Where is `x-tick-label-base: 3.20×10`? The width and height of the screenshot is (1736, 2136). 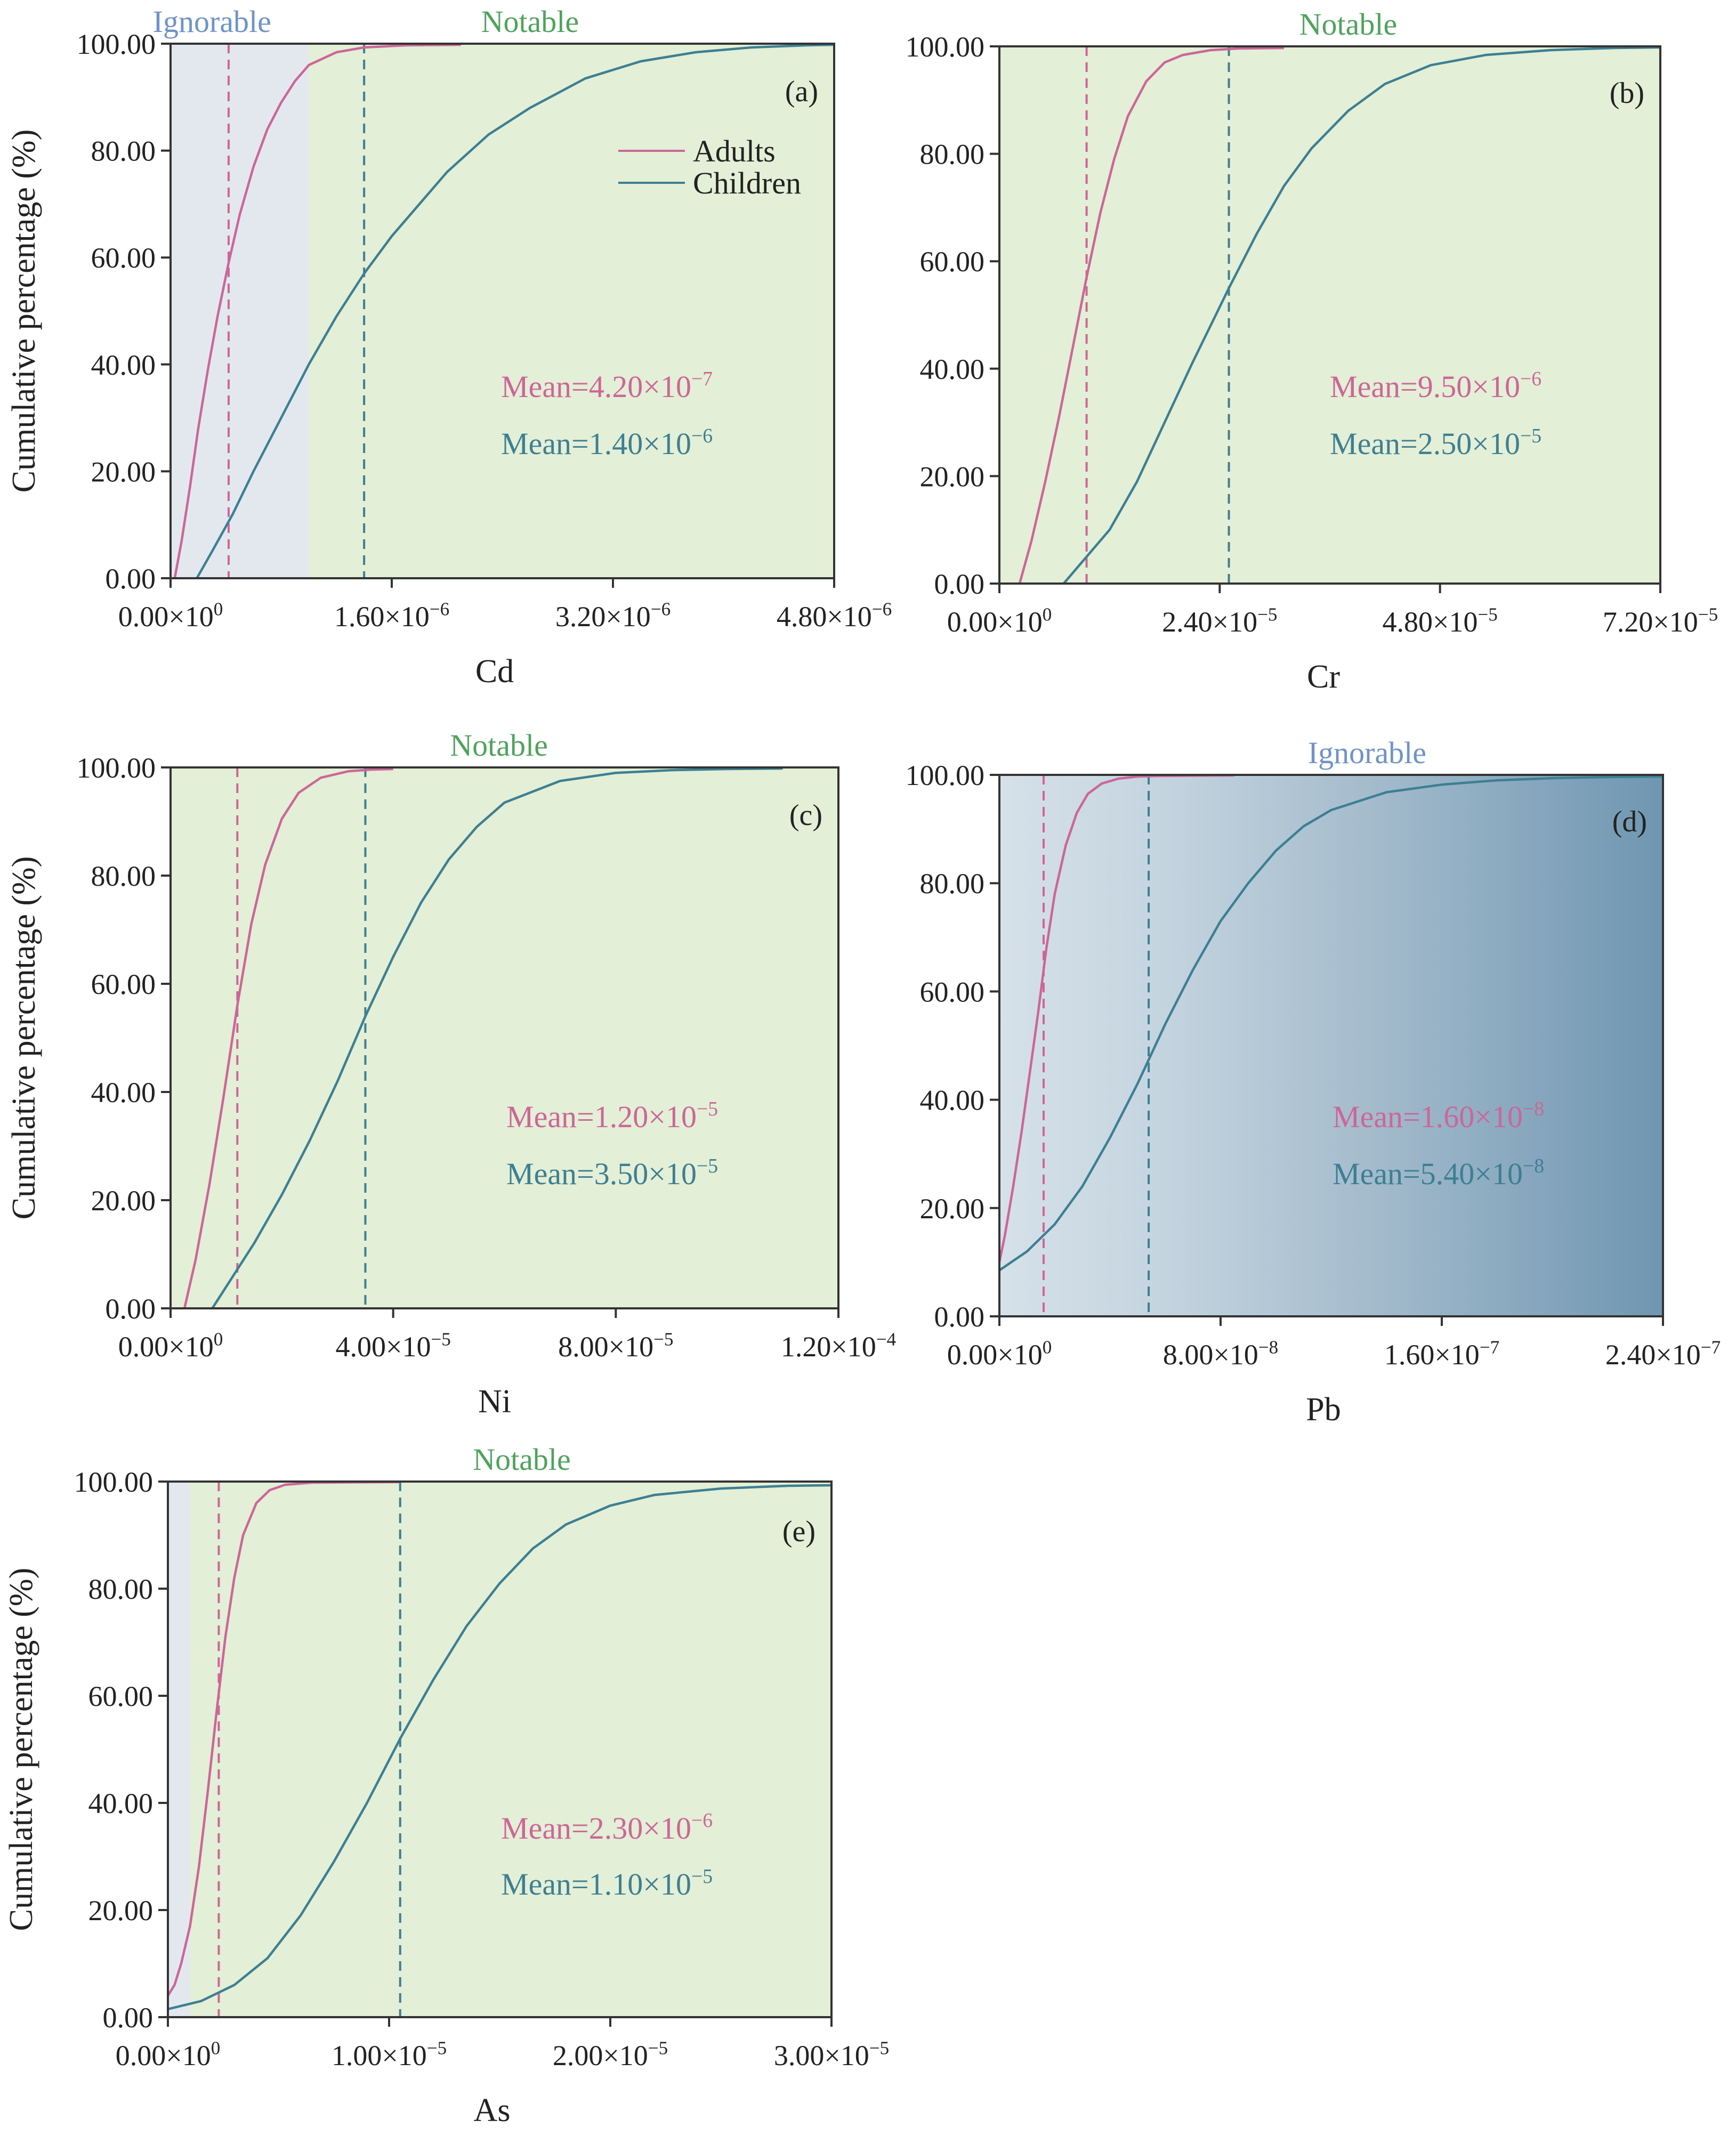 x-tick-label-base: 3.20×10 is located at coordinates (603, 617).